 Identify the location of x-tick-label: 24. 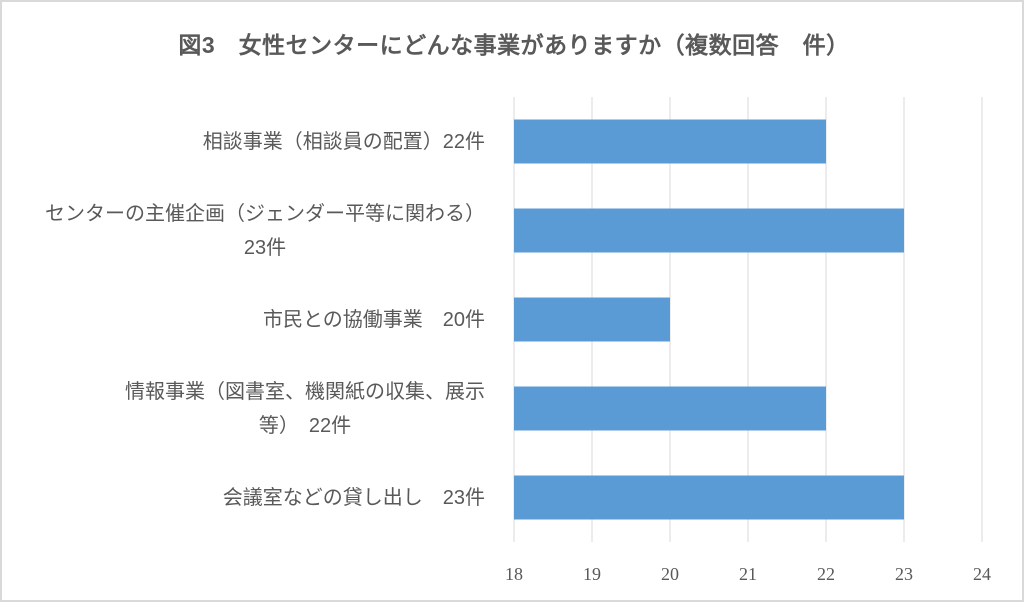
(982, 574).